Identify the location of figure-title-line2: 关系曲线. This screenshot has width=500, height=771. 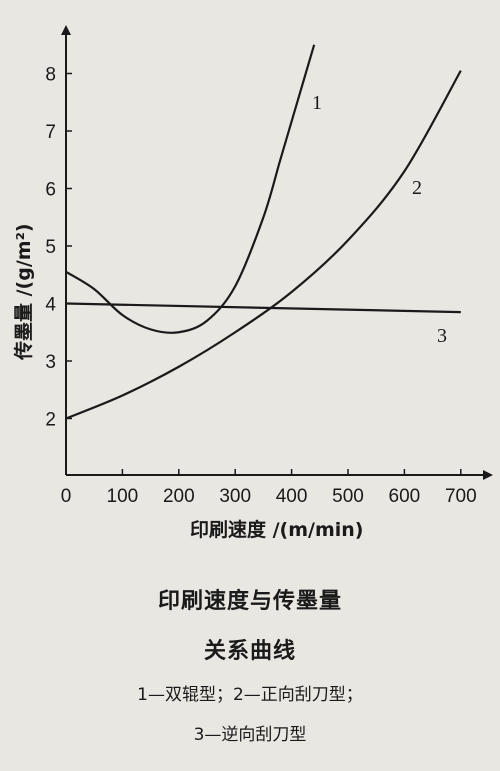
(249, 651).